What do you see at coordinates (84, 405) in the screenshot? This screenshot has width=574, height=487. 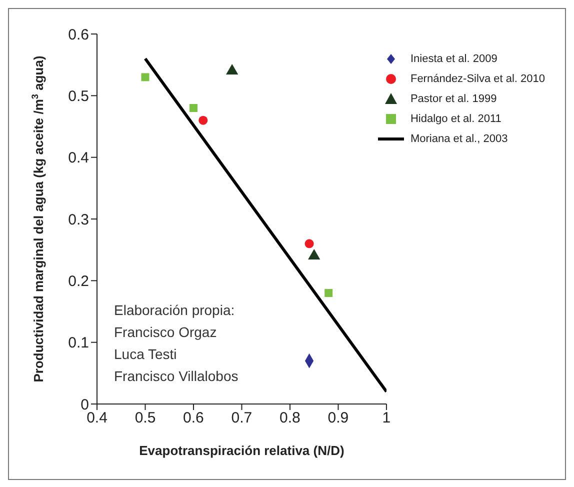 I see `y-tick-label: 0` at bounding box center [84, 405].